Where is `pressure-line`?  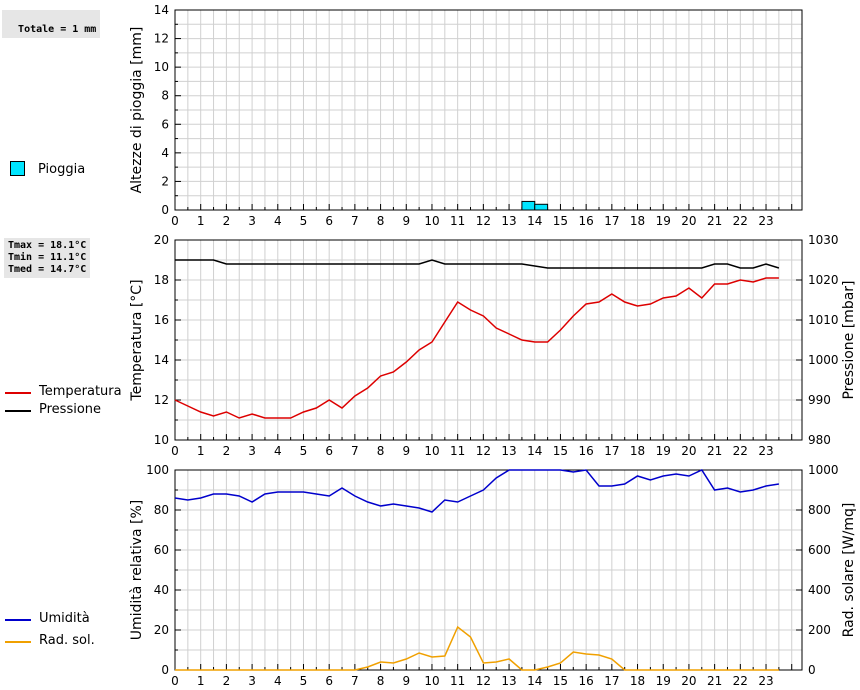 pressure-line is located at coordinates (477, 264).